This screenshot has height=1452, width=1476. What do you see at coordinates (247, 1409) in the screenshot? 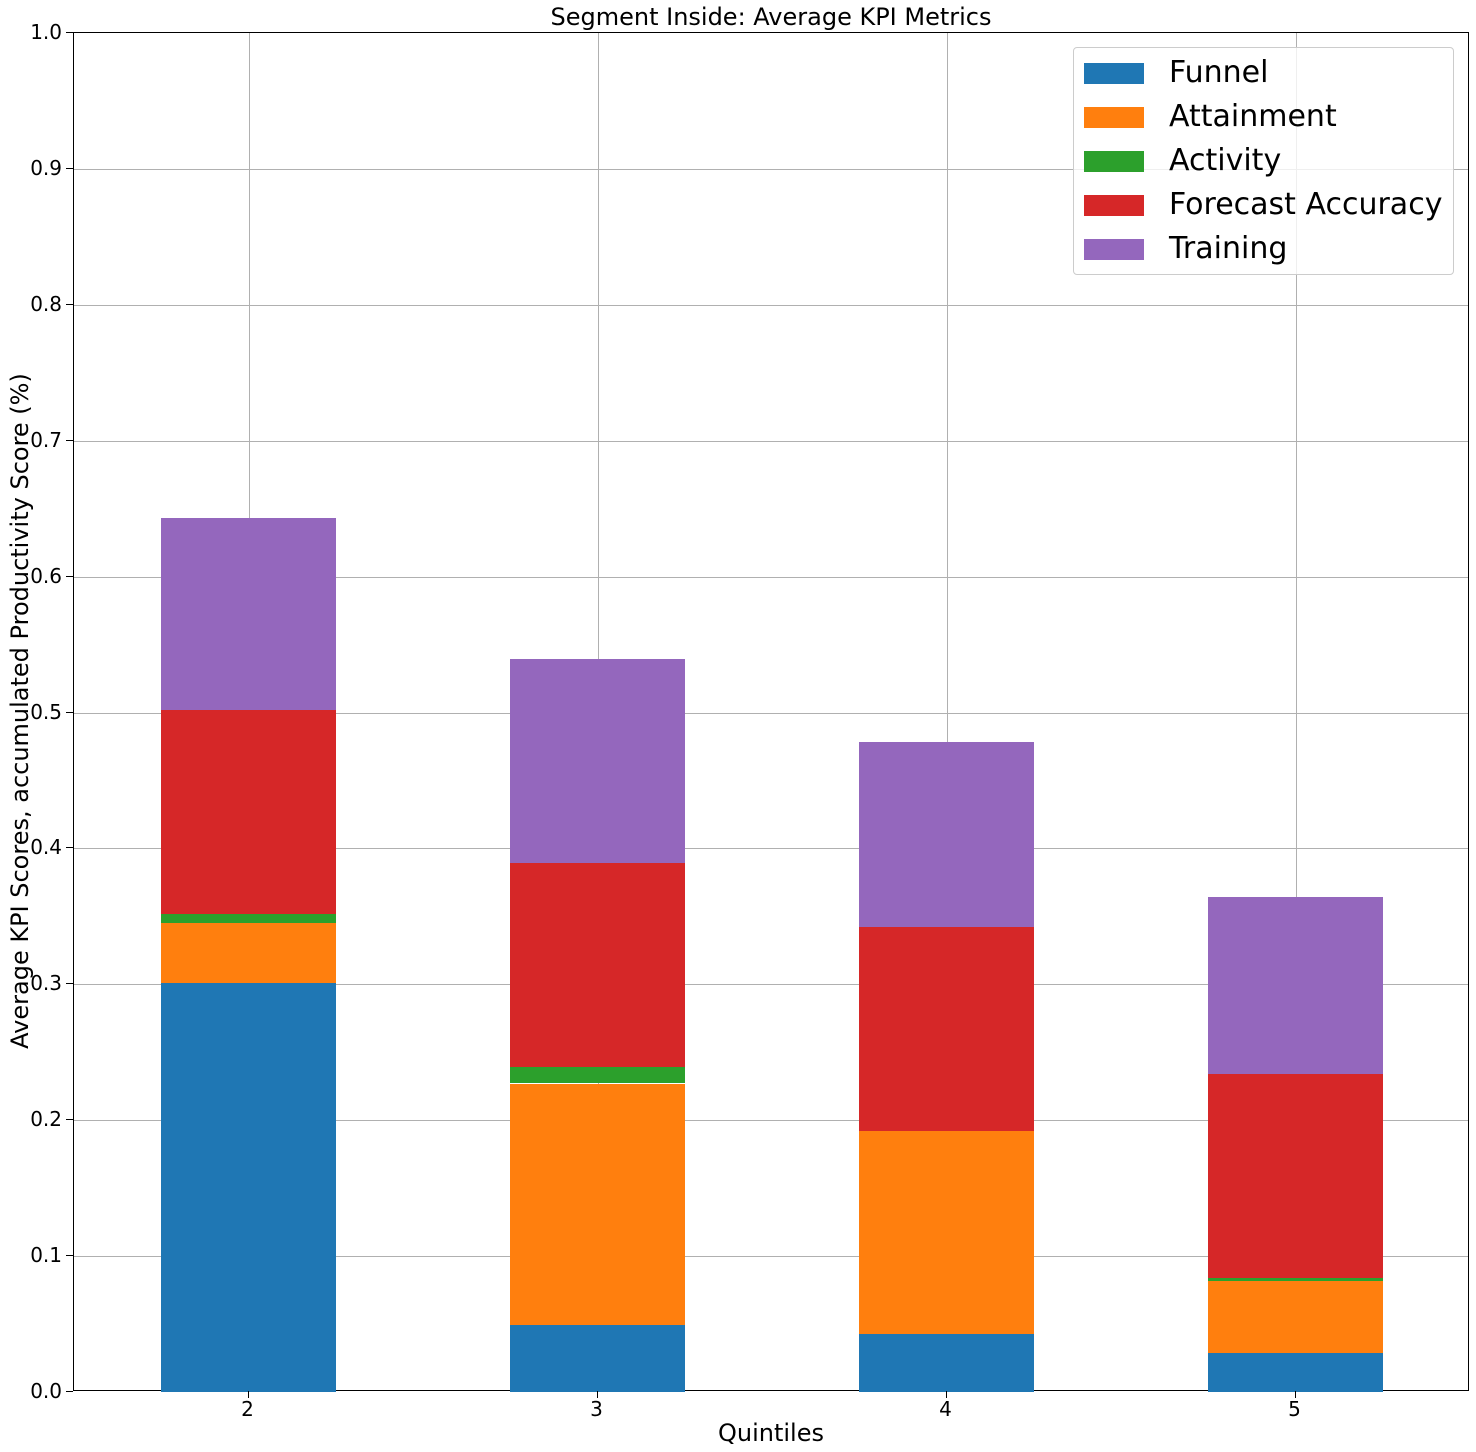
I see `x-tick-label: 2` at bounding box center [247, 1409].